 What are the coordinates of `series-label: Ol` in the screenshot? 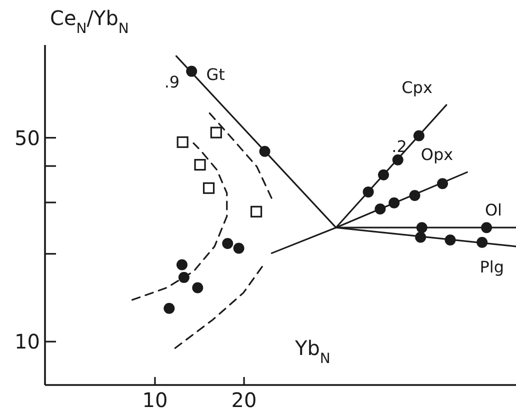 It's located at (493, 210).